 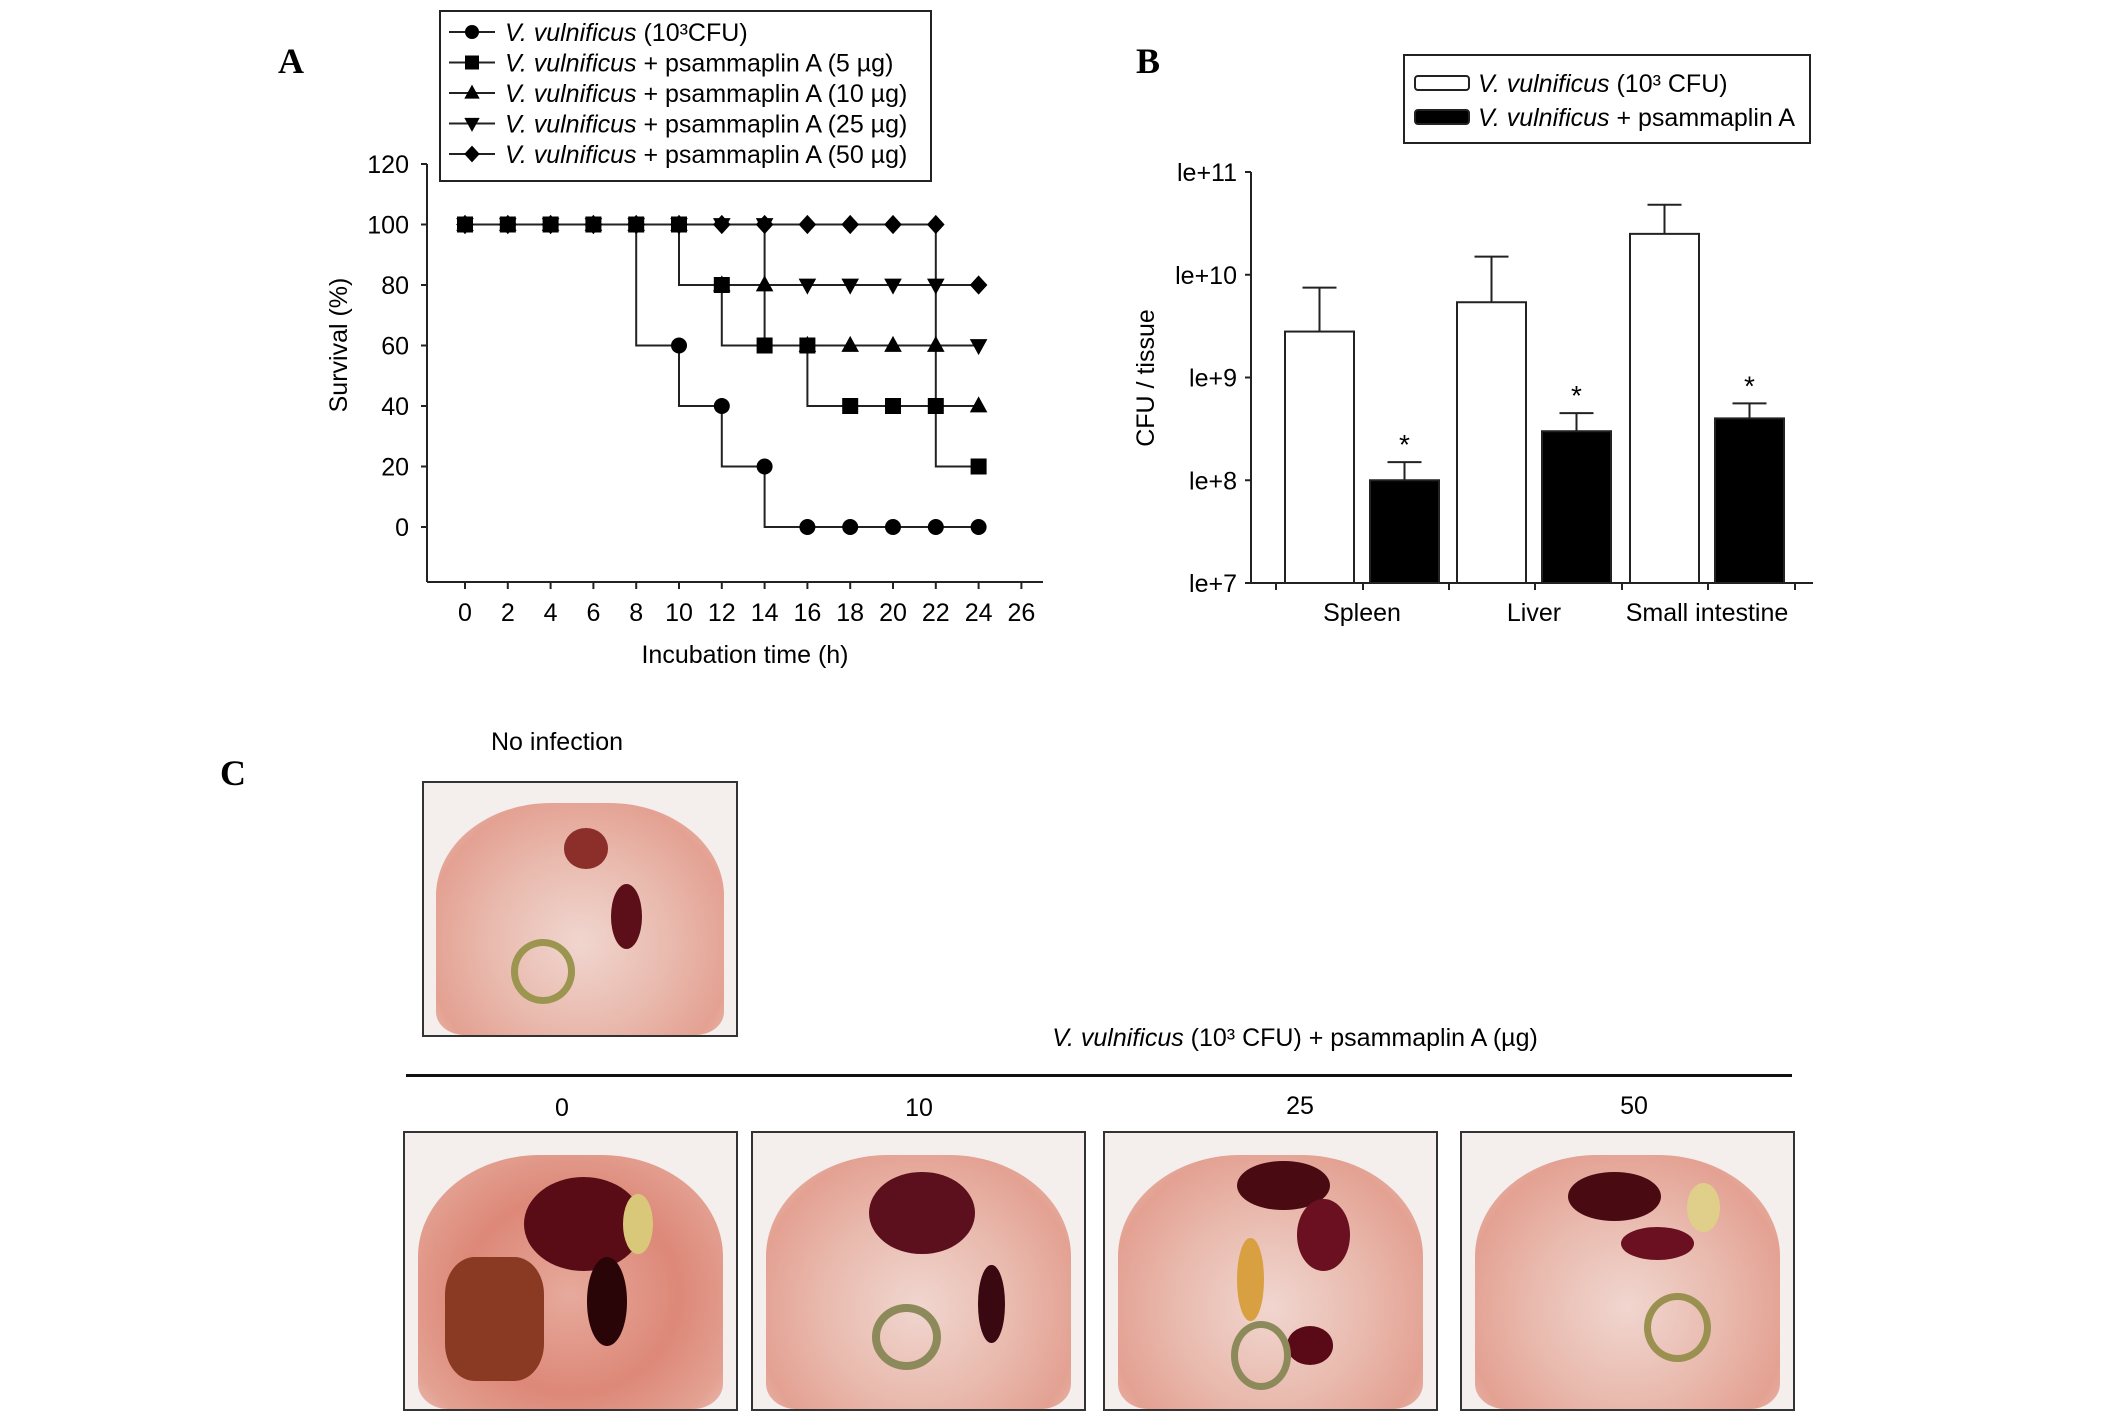 I want to click on x-tick-label: 16, so click(x=807, y=613).